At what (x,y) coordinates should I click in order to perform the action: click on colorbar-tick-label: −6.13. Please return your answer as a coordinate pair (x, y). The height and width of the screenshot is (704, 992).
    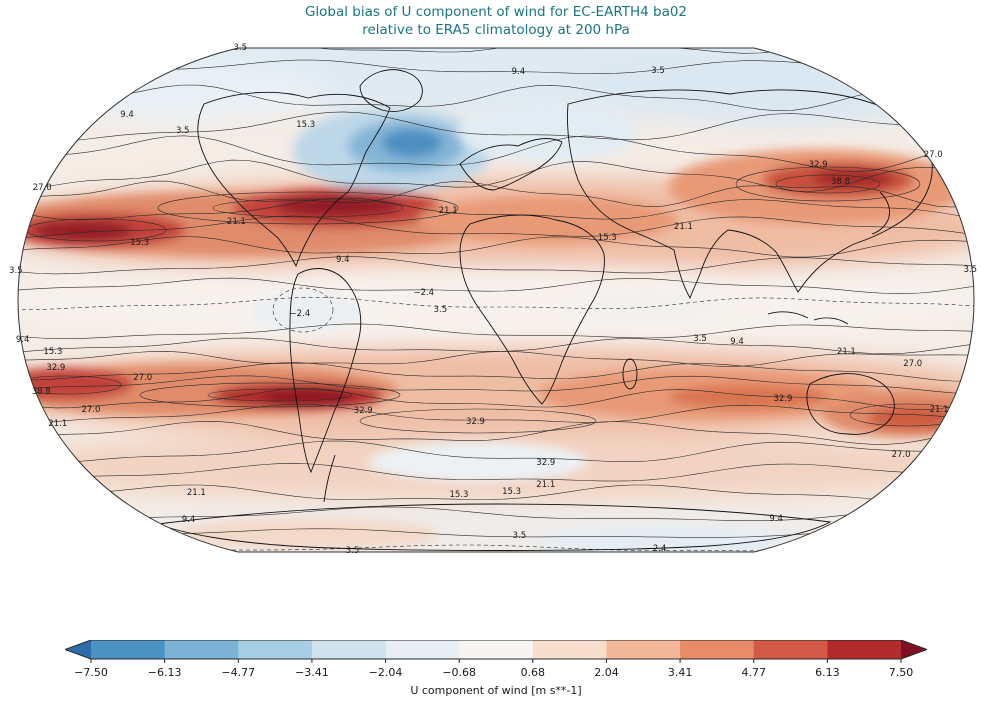
    Looking at the image, I should click on (165, 672).